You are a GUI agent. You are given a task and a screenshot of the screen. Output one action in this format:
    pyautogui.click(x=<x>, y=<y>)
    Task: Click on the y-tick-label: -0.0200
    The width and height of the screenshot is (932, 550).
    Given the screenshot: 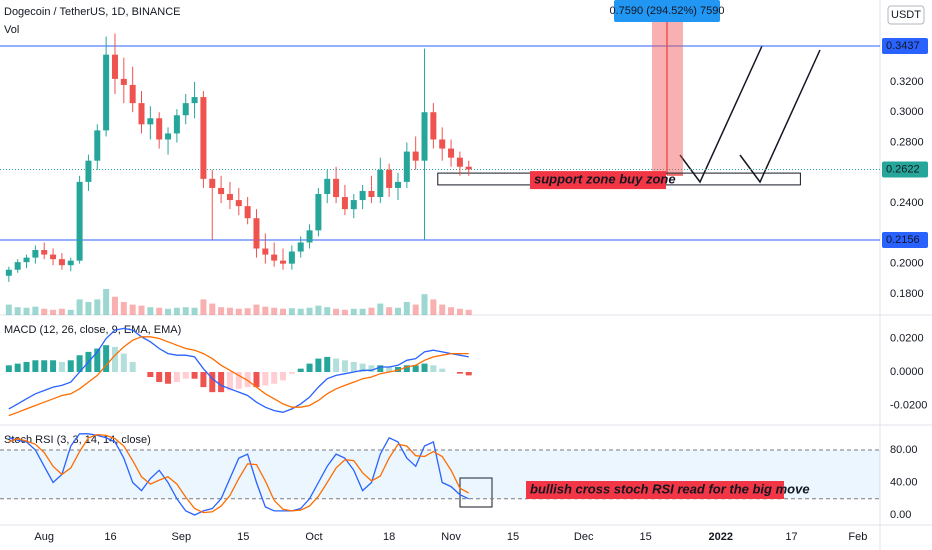 What is the action you would take?
    pyautogui.click(x=908, y=405)
    